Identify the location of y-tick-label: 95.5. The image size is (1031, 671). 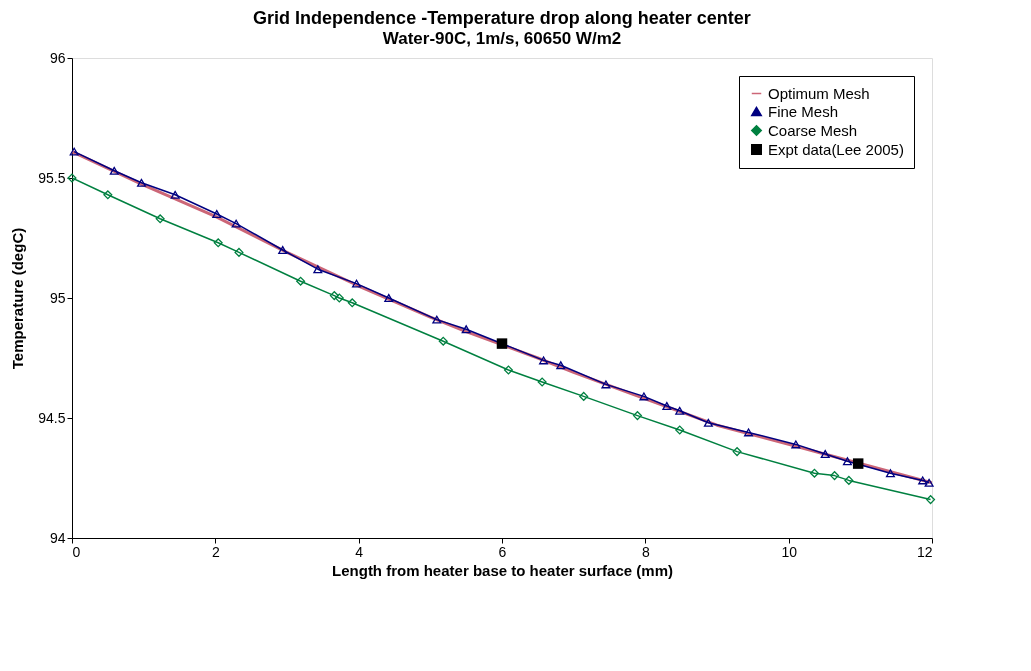
(52, 177).